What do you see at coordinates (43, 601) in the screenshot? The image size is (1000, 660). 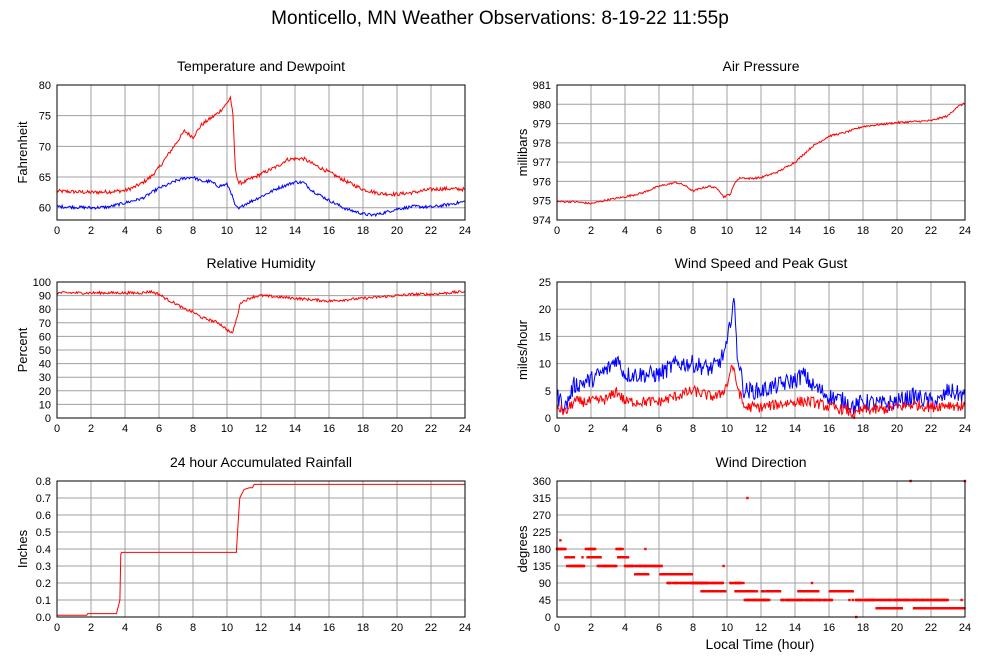 I see `y-tick-label: 0.1` at bounding box center [43, 601].